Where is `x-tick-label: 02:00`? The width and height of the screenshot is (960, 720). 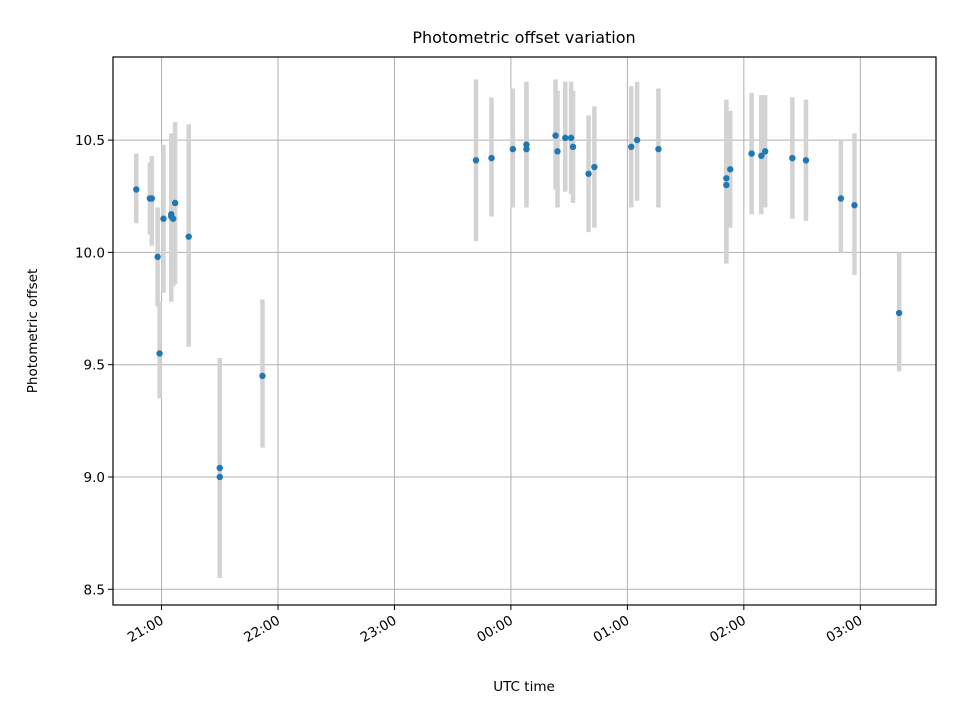
x-tick-label: 02:00 is located at coordinates (728, 629).